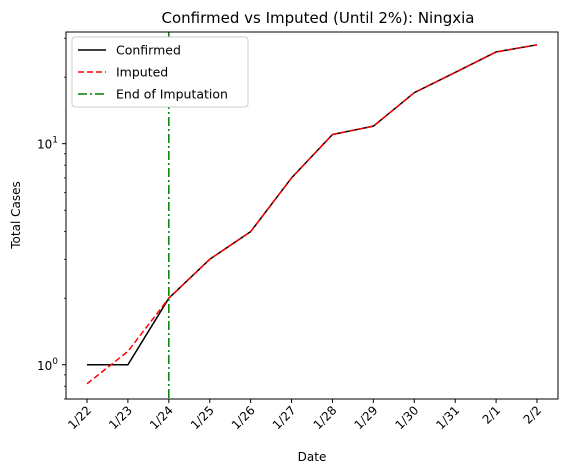  What do you see at coordinates (284, 417) in the screenshot?
I see `x-tick-label: 1/27` at bounding box center [284, 417].